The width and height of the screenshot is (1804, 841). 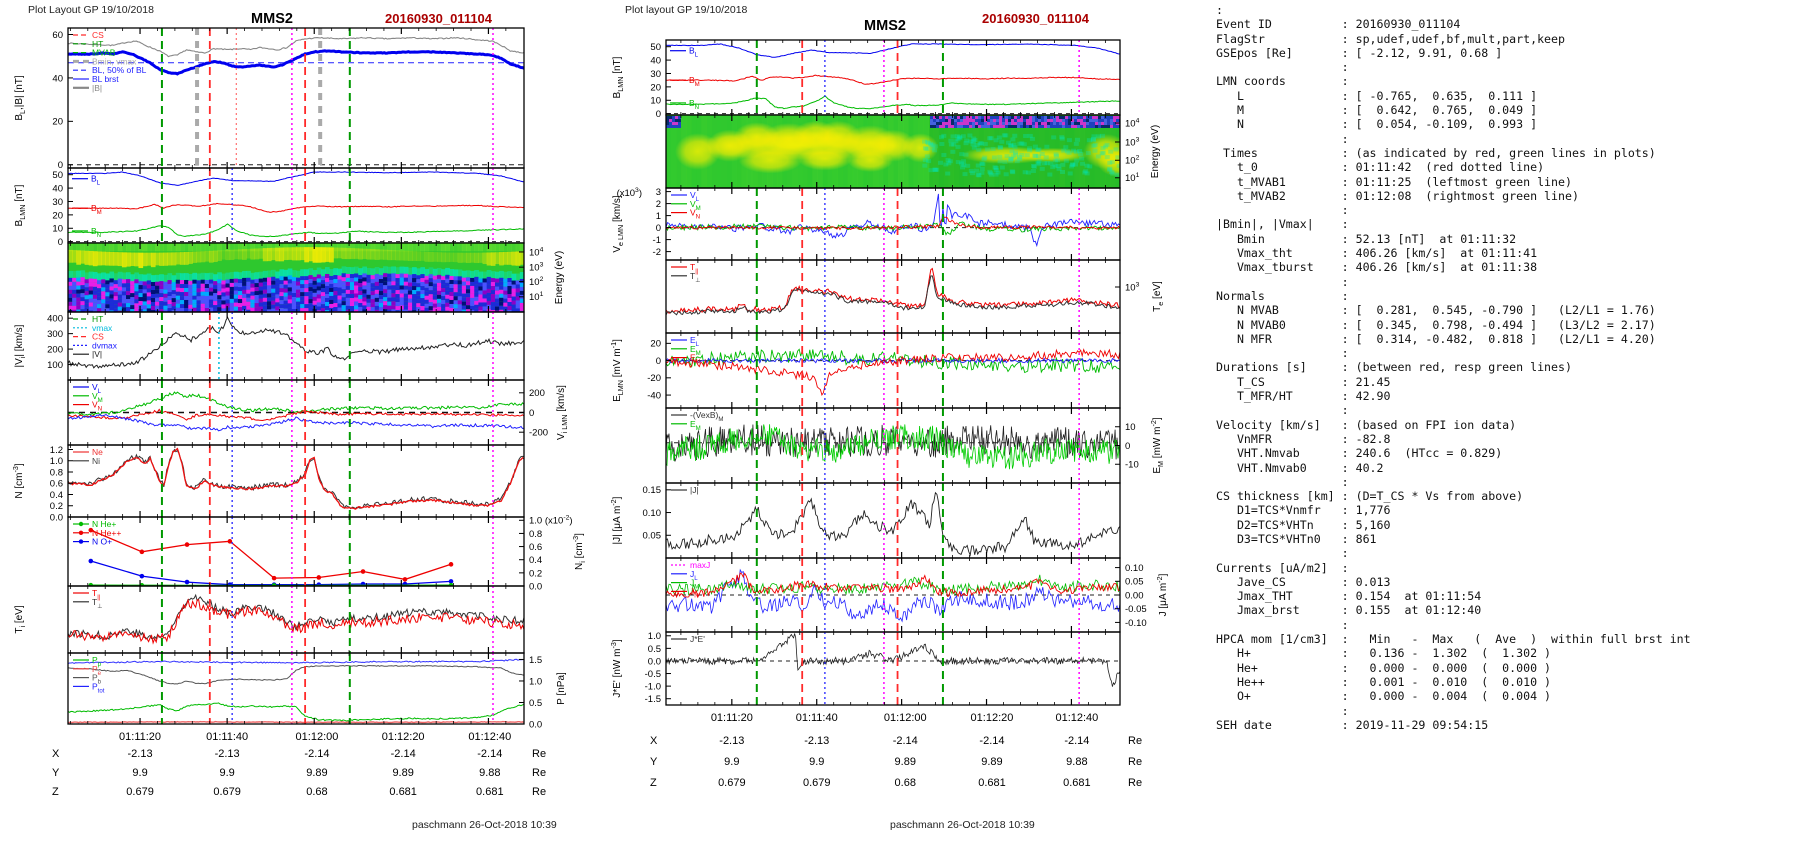 I want to click on panel-ti: Ti [eV] T||T⊥, so click(x=269, y=619).